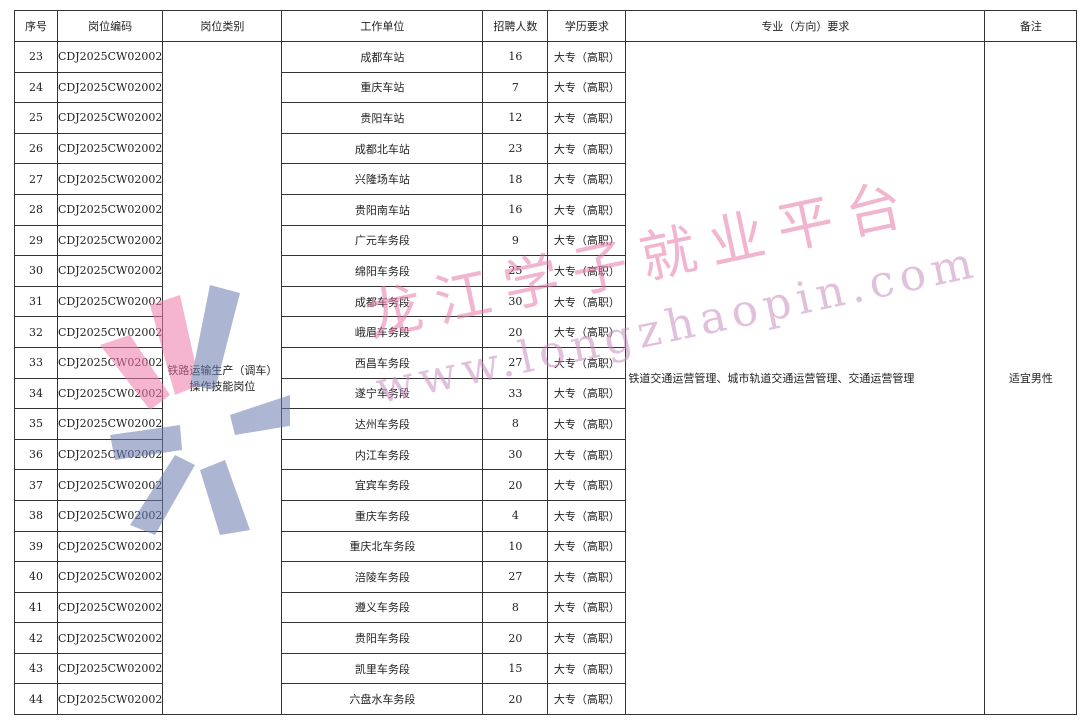 This screenshot has width=1080, height=727. I want to click on row-no: 23, so click(36, 57).